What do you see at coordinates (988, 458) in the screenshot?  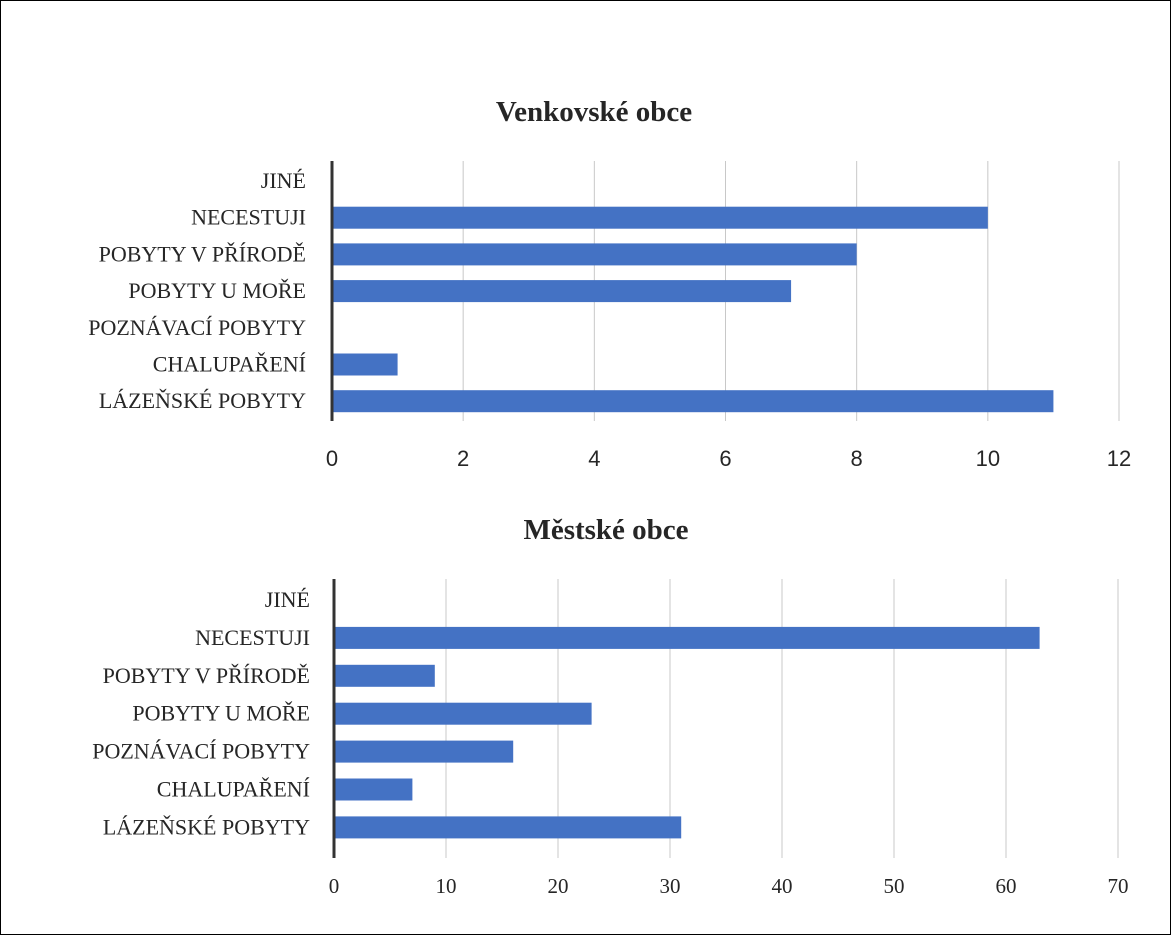 I see `tick-label-venkov-5: 10` at bounding box center [988, 458].